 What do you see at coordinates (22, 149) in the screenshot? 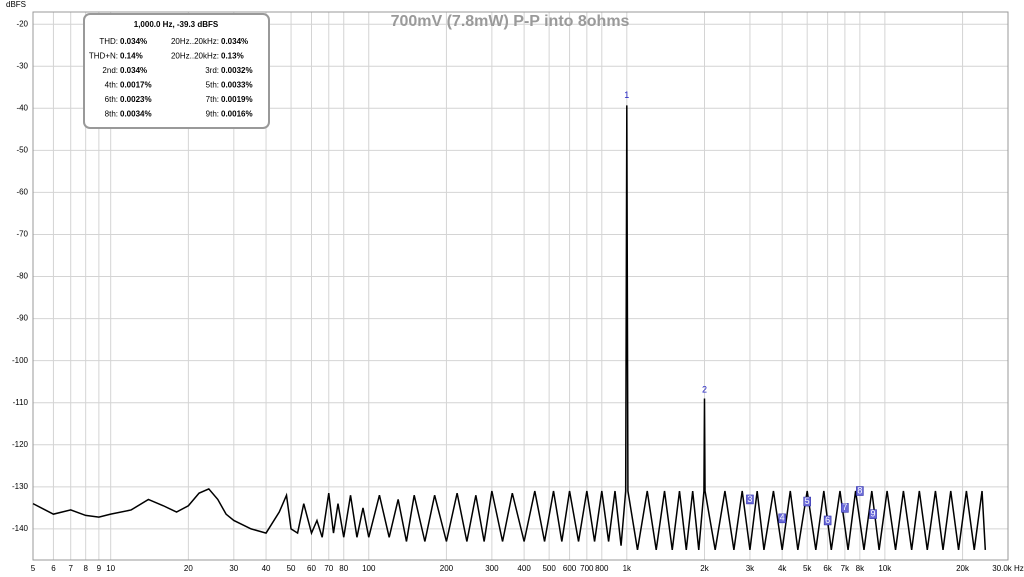
I see `y-tick-label: -50` at bounding box center [22, 149].